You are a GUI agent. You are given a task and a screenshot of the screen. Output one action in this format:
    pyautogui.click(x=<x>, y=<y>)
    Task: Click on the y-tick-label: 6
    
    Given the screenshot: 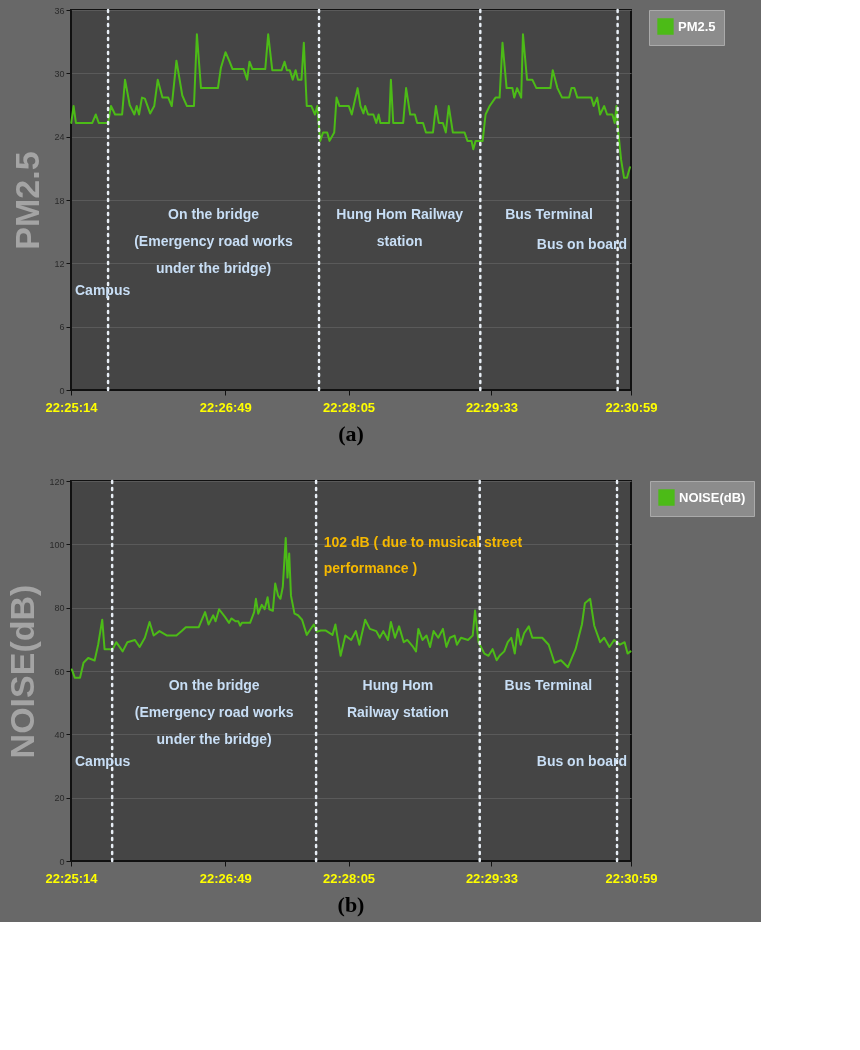 What is the action you would take?
    pyautogui.click(x=62, y=327)
    